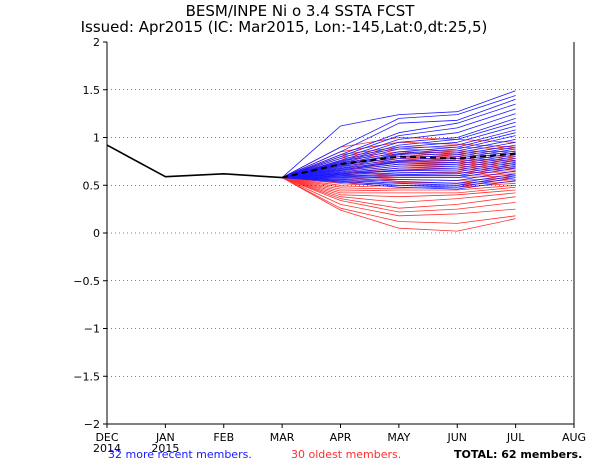  Describe the element at coordinates (86, 376) in the screenshot. I see `y-tick-label: −1.5` at that location.